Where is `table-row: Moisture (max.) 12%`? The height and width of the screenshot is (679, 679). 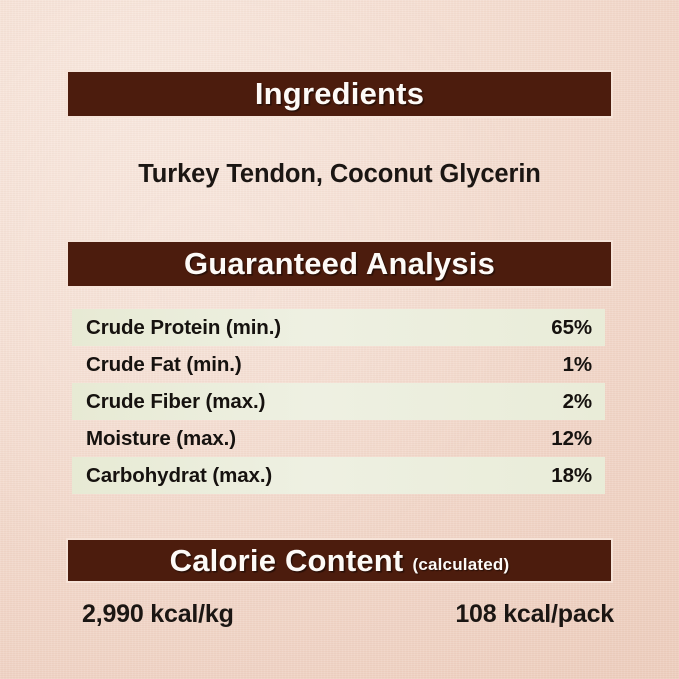 table-row: Moisture (max.) 12% is located at coordinates (338, 438).